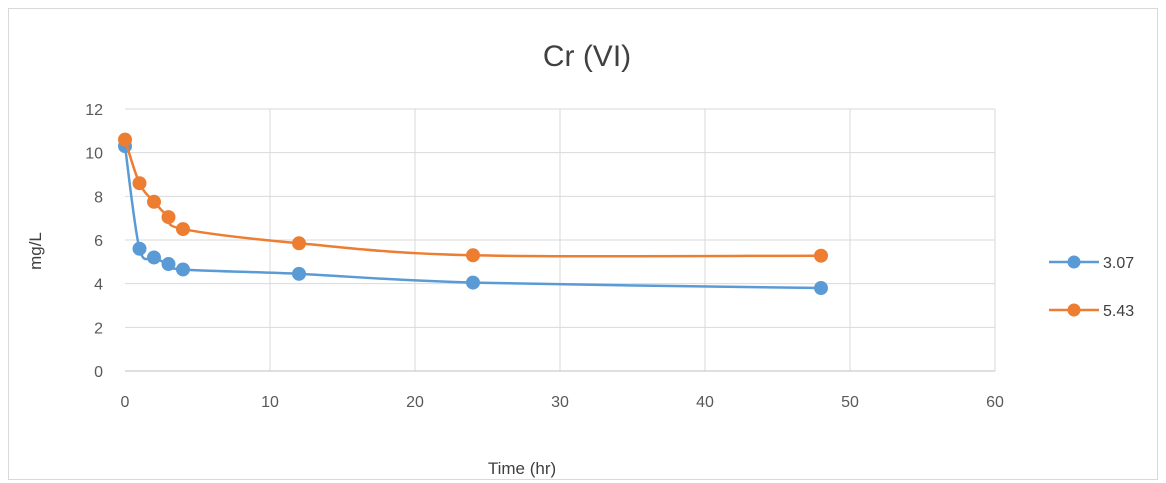 This screenshot has width=1166, height=483. What do you see at coordinates (1118, 311) in the screenshot?
I see `legend-label: 5.43` at bounding box center [1118, 311].